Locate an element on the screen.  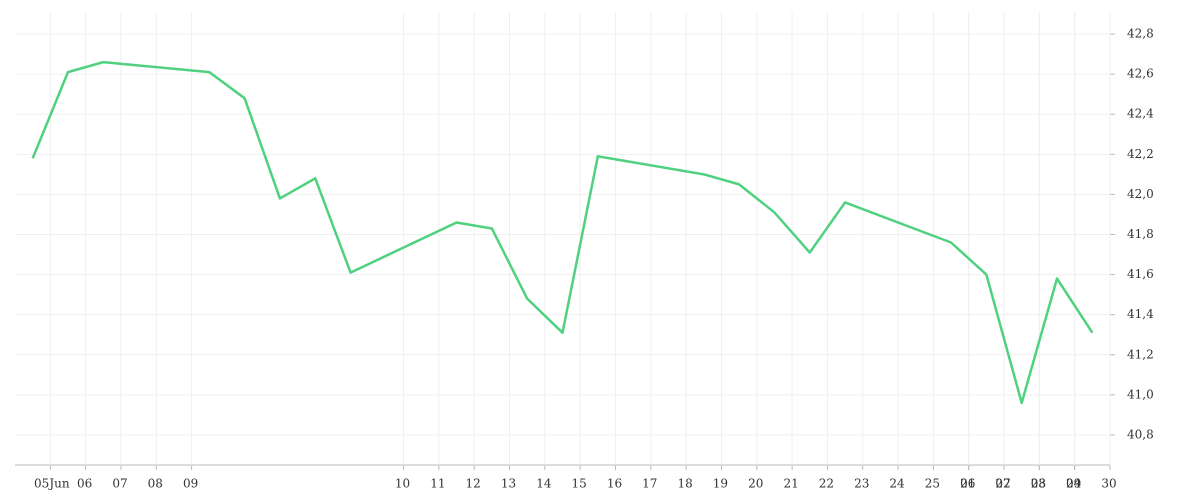
y-tick-label: 42,0 is located at coordinates (1140, 194).